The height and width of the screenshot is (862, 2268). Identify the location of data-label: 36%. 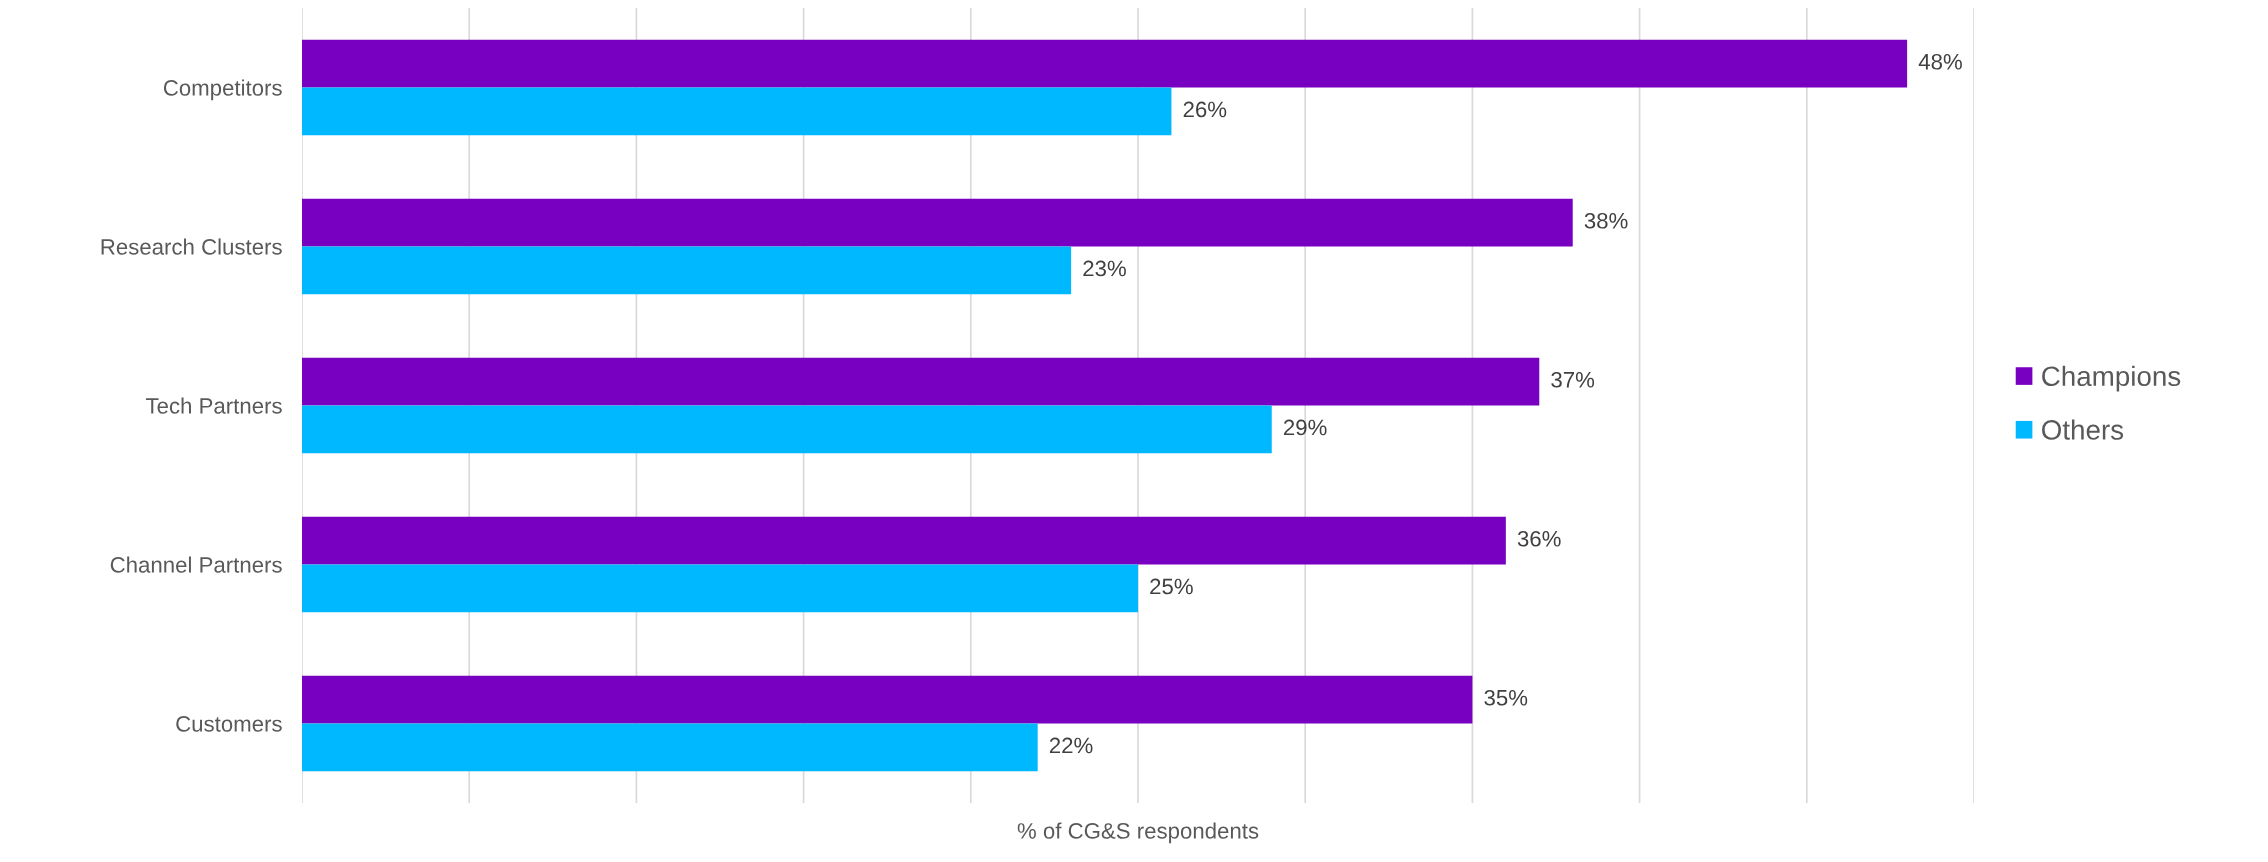
(1539, 538).